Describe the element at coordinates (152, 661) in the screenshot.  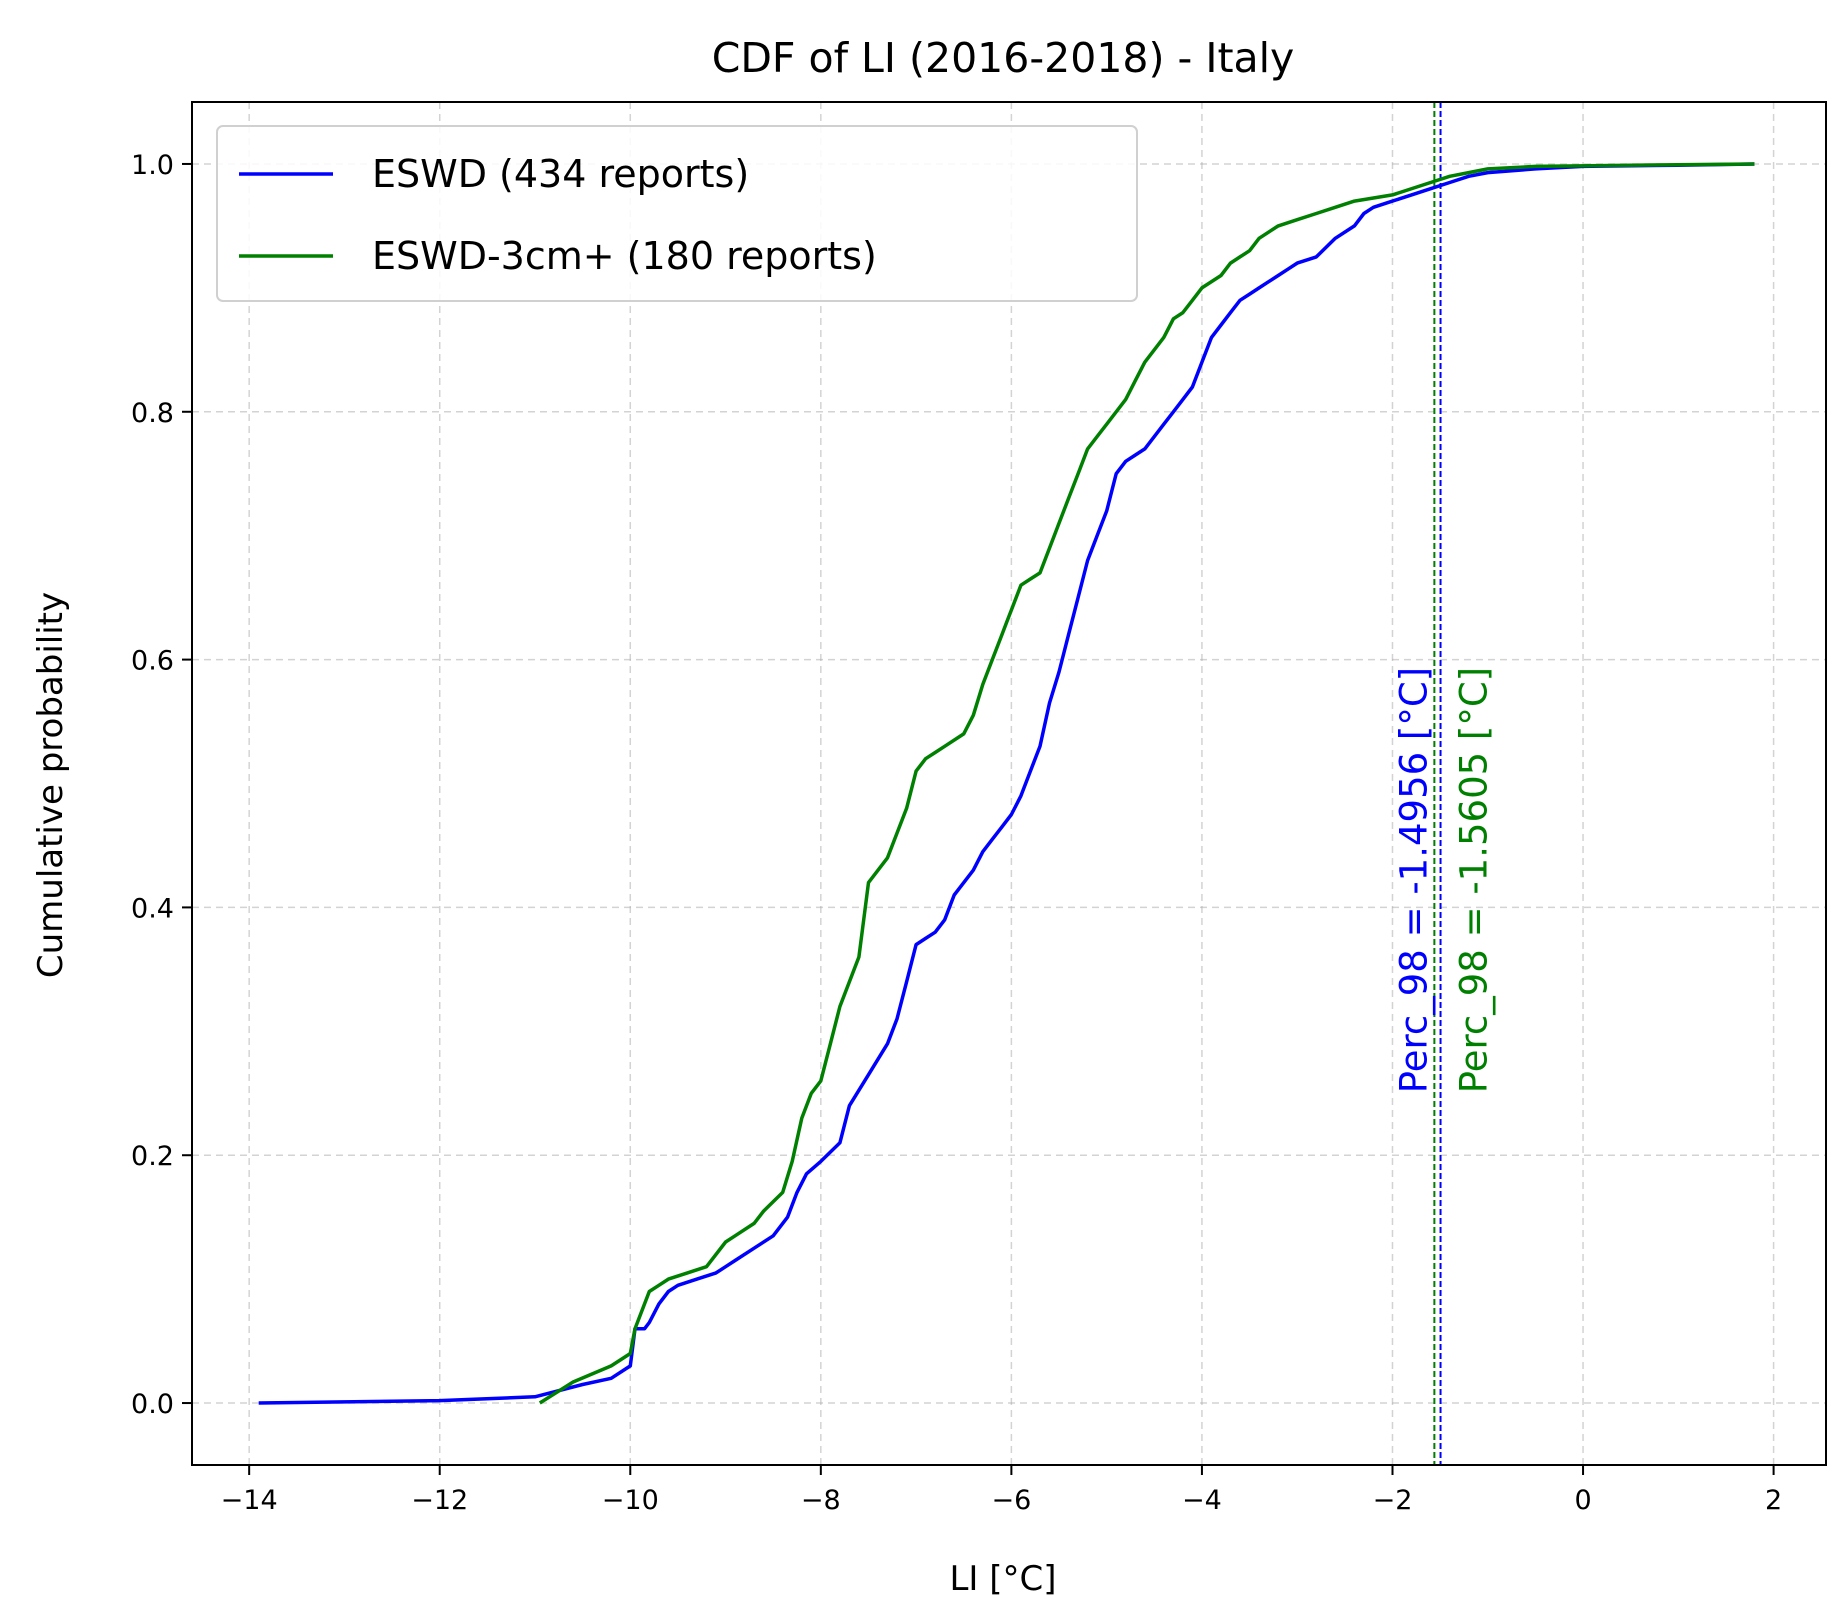
I see `y-tick-label: 0.6` at that location.